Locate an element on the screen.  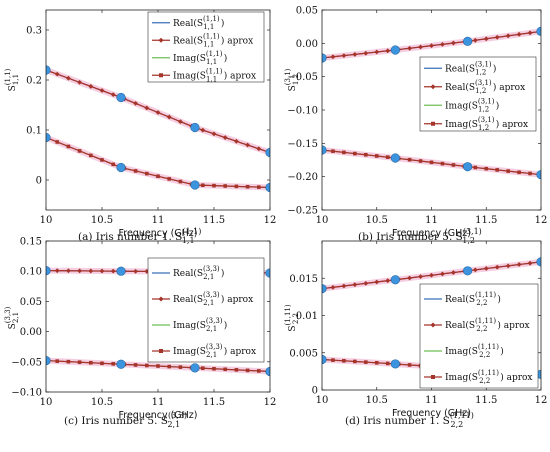
legend-sup: (1,1) is located at coordinates (214, 54).